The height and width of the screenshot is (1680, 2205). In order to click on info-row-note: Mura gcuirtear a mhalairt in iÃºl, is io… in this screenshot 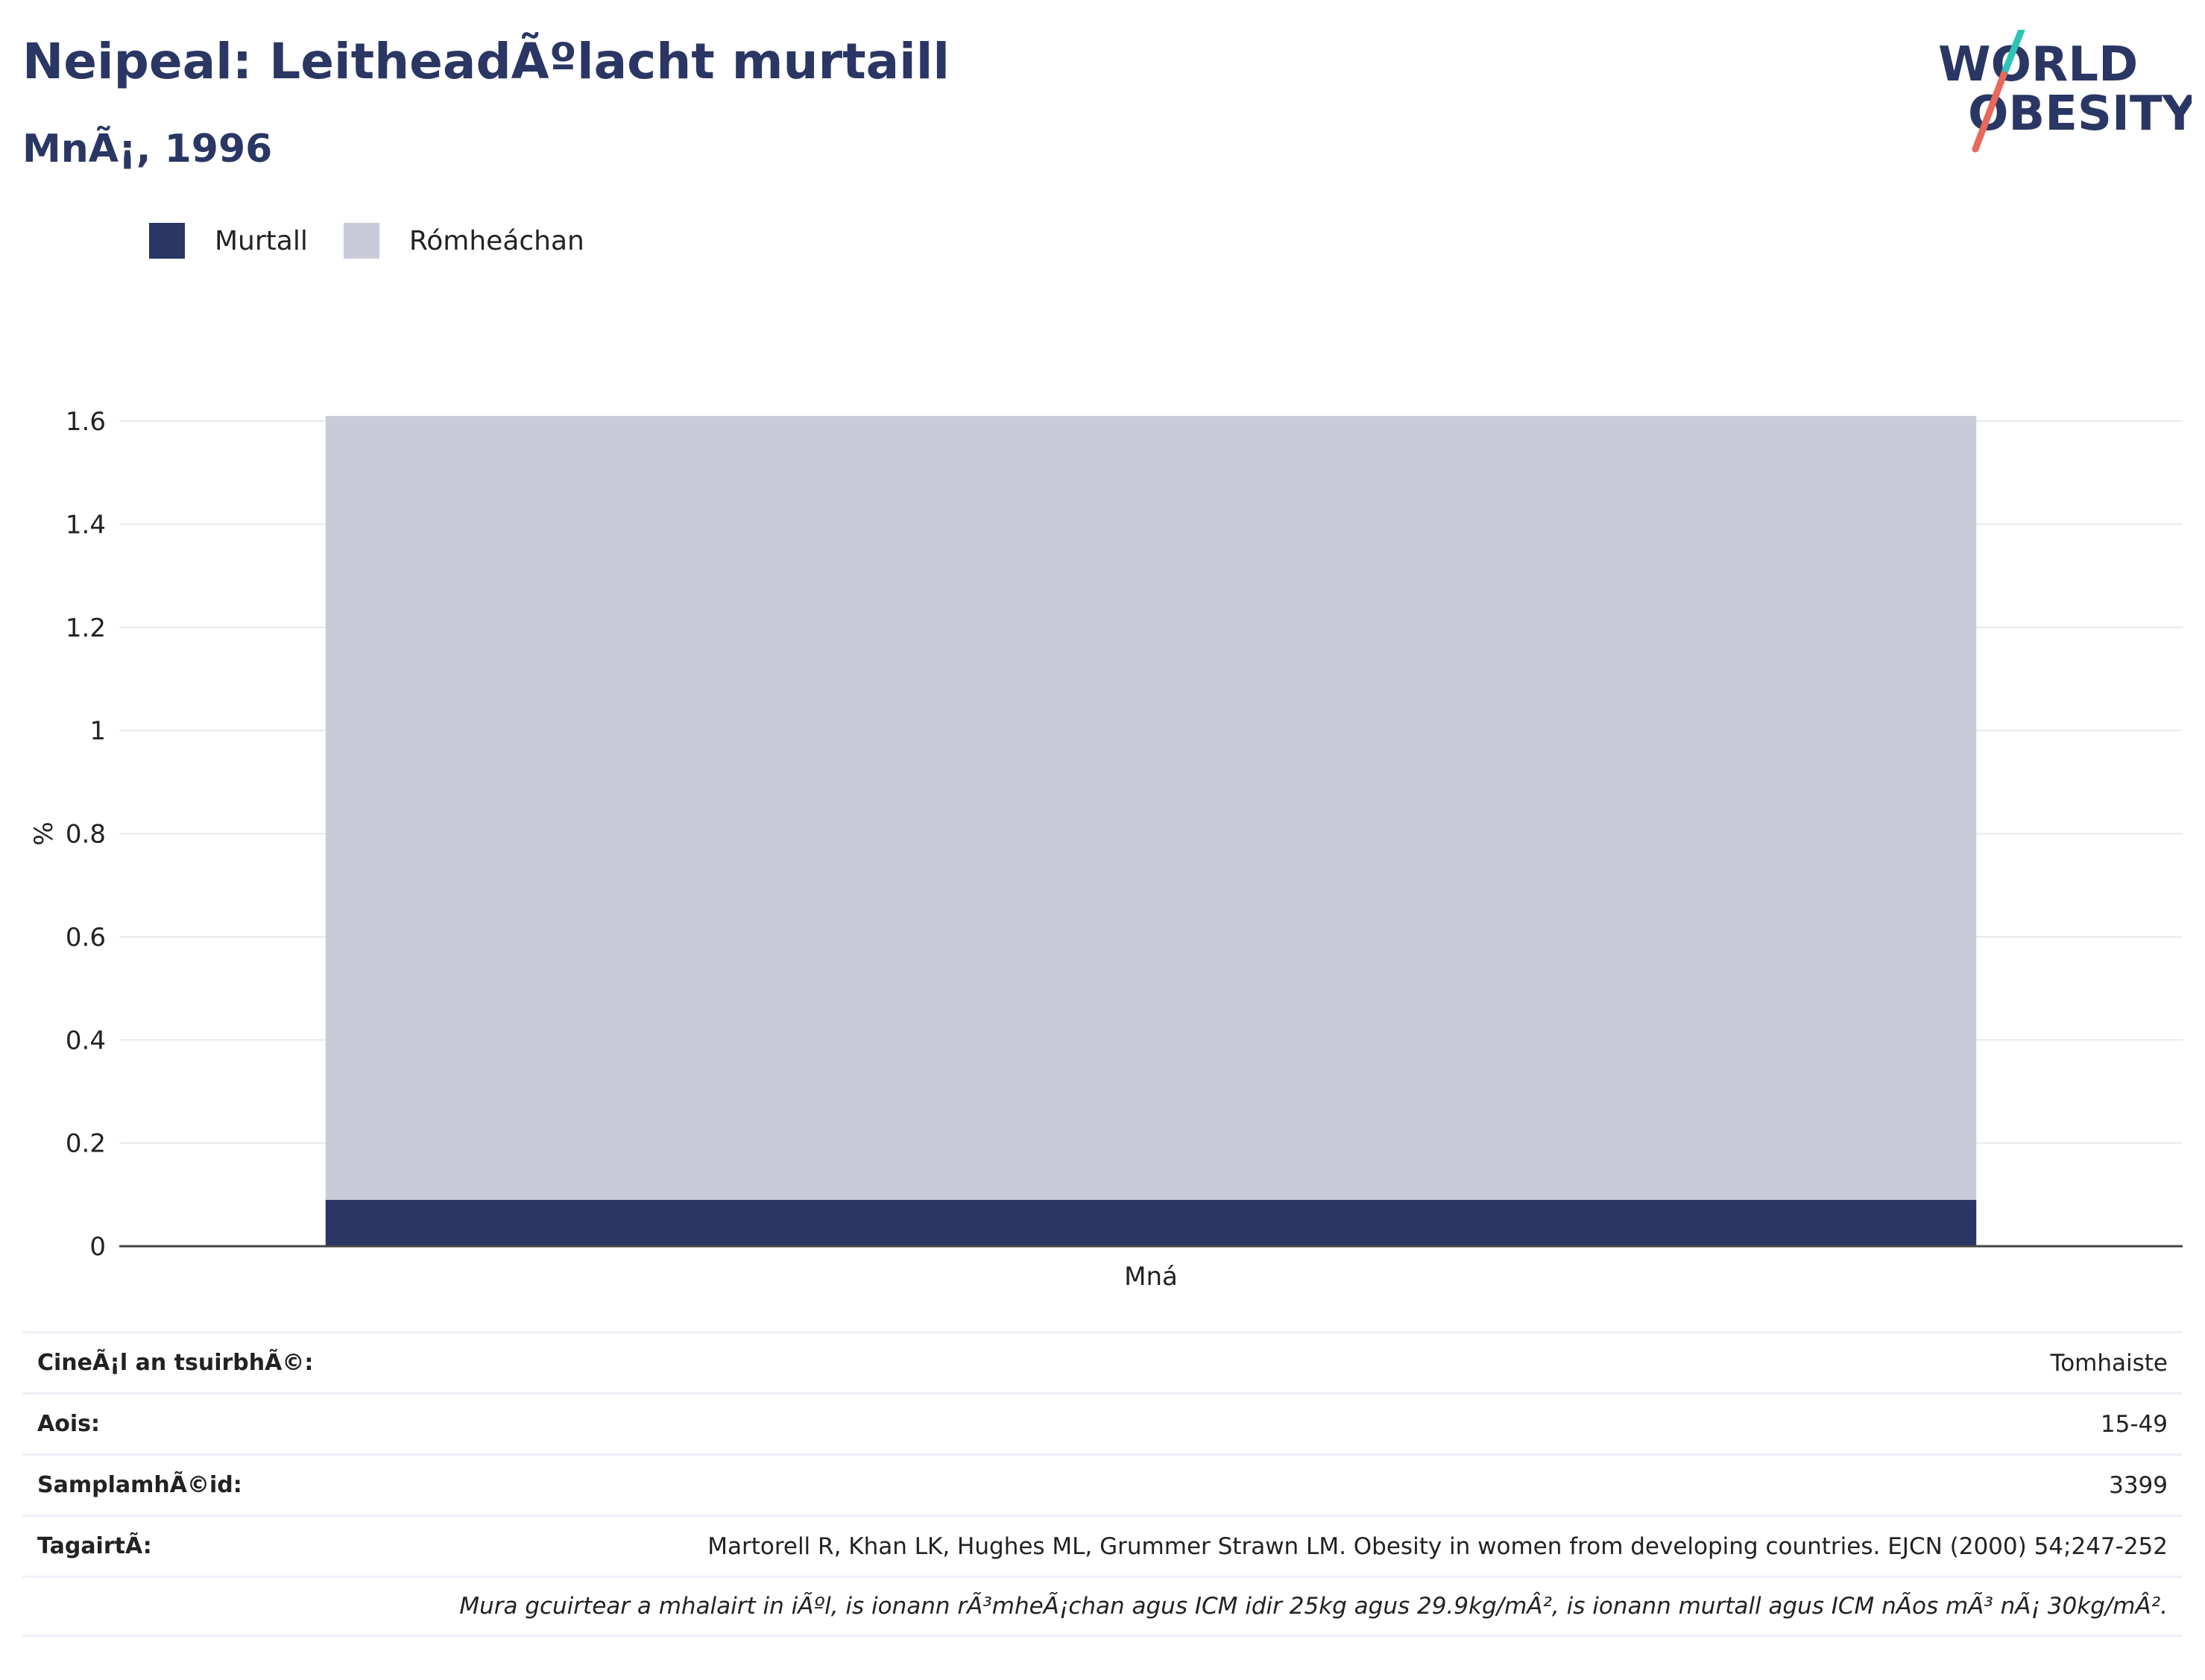, I will do `click(1102, 1606)`.